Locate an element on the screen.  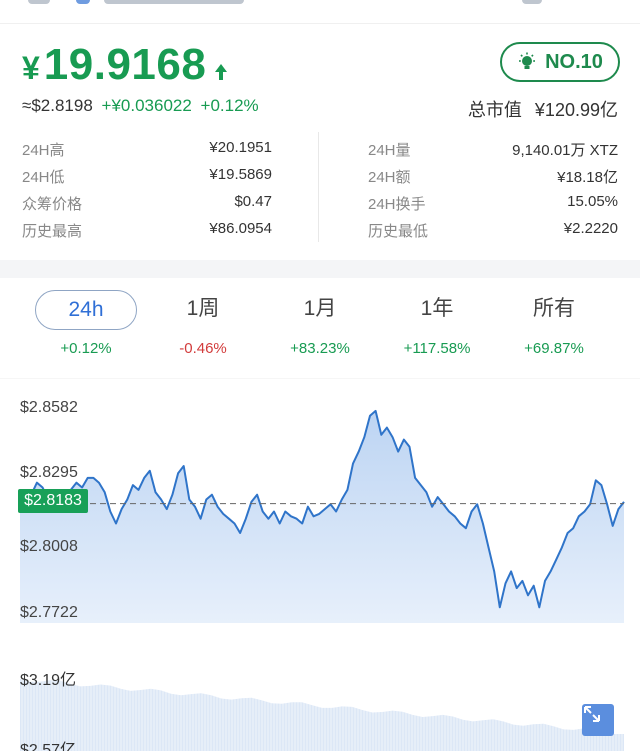
expand-chart-button is located at coordinates (598, 720).